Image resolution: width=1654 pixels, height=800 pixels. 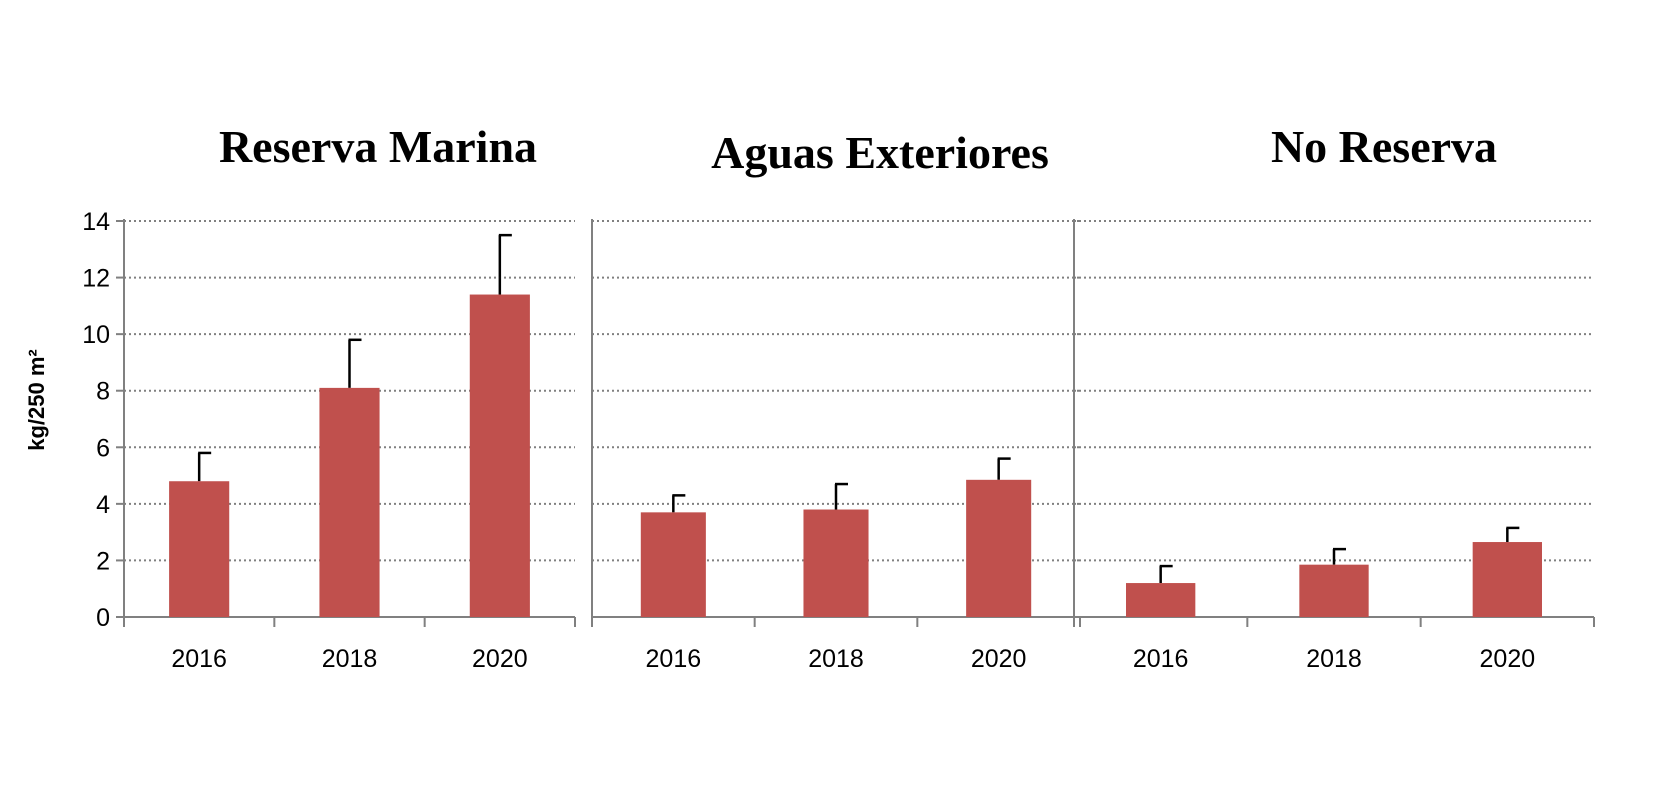 I want to click on panel-title: Reserva Marina, so click(x=378, y=146).